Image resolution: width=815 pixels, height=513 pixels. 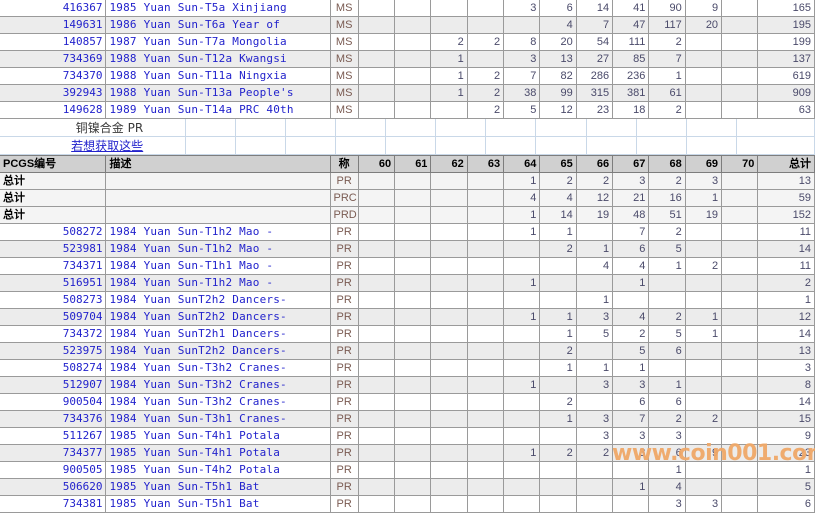 What do you see at coordinates (198, 7) in the screenshot?
I see `description-text: 1985 Yuan Sun-T5a Xinjiang` at bounding box center [198, 7].